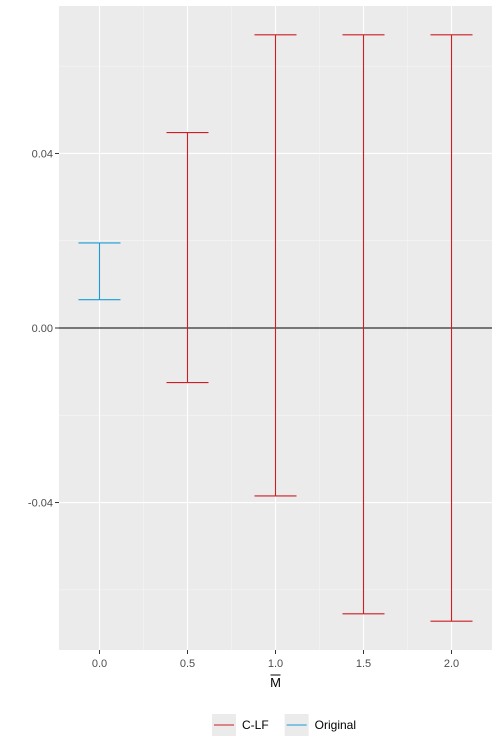 Image resolution: width=500 pixels, height=750 pixels. What do you see at coordinates (40, 504) in the screenshot?
I see `y-tick-label: -0.04` at bounding box center [40, 504].